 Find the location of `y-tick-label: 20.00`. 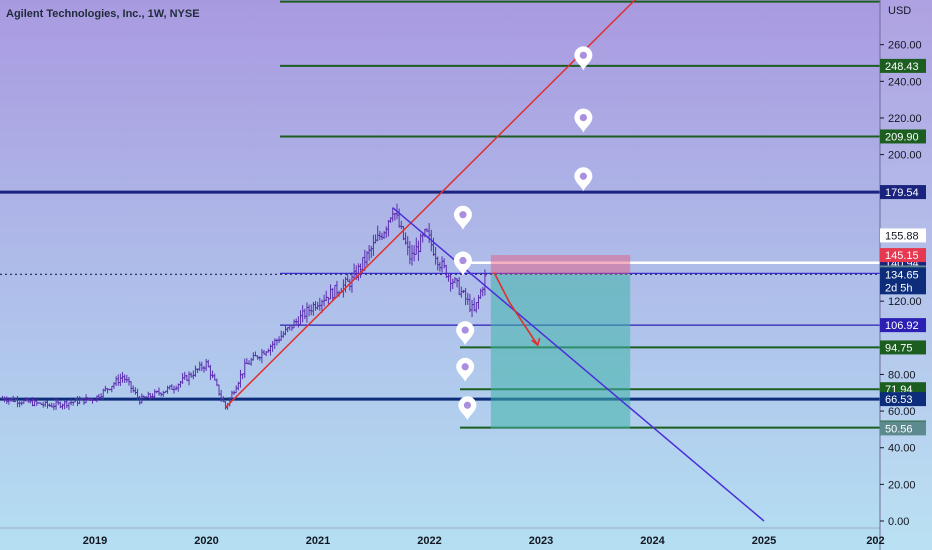

y-tick-label: 20.00 is located at coordinates (902, 485).